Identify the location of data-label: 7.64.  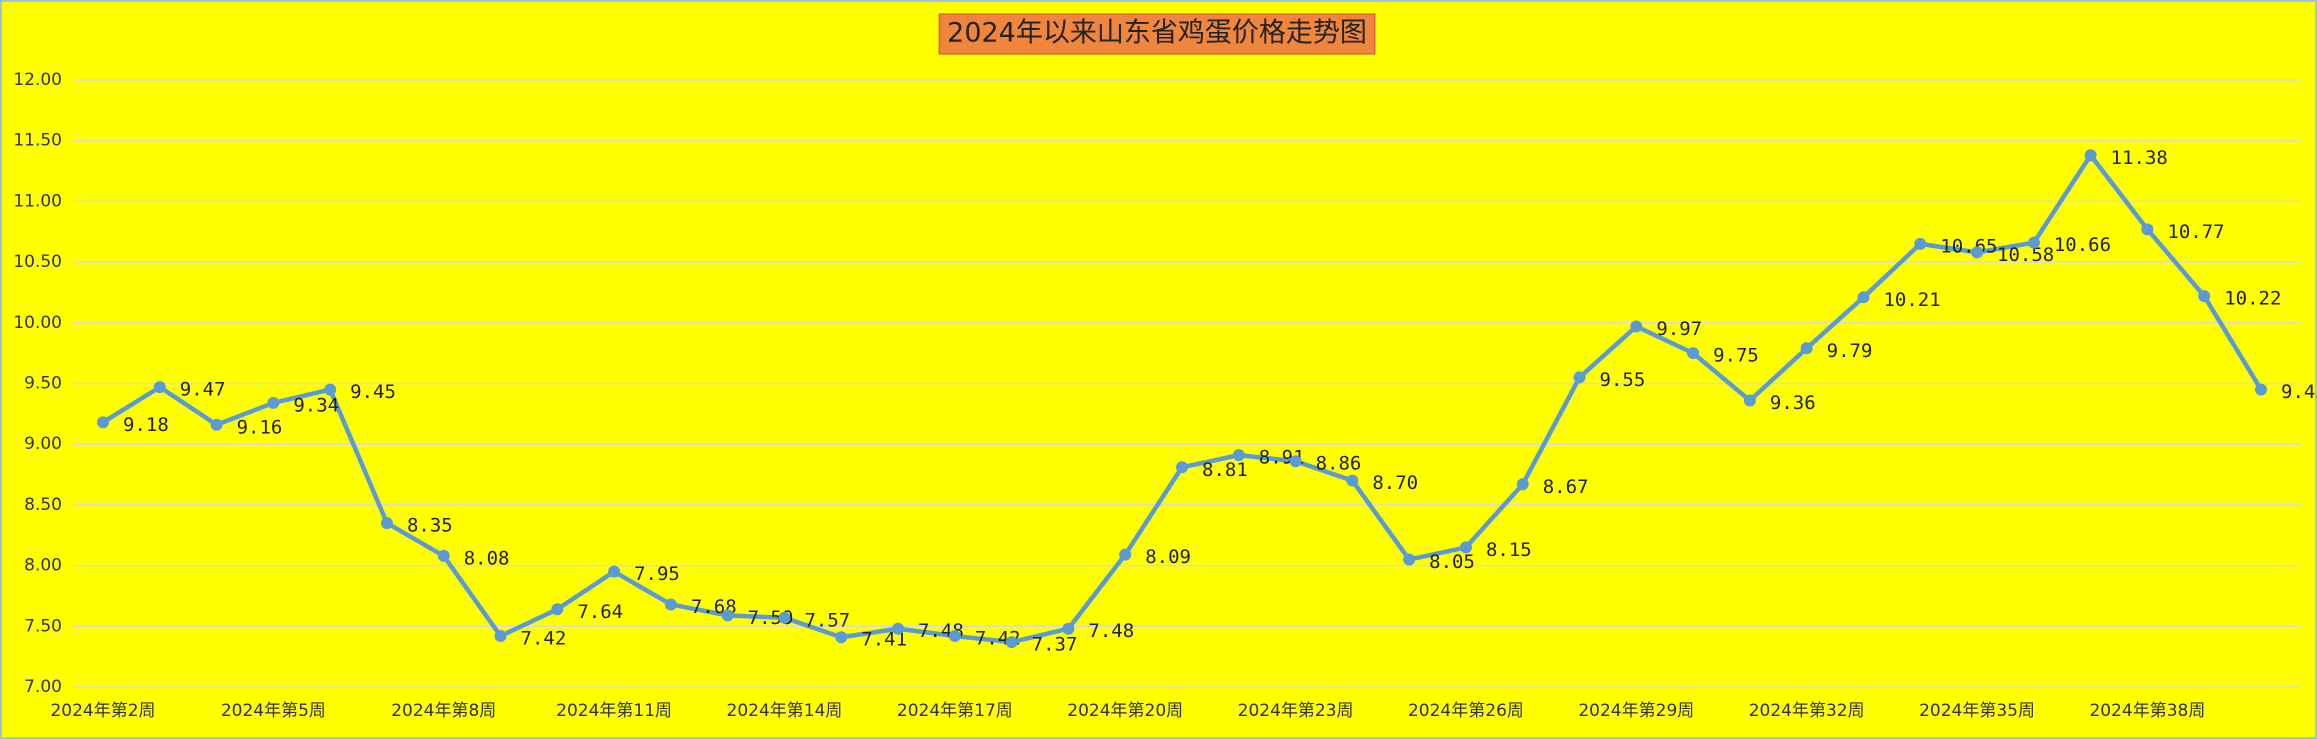
(600, 612).